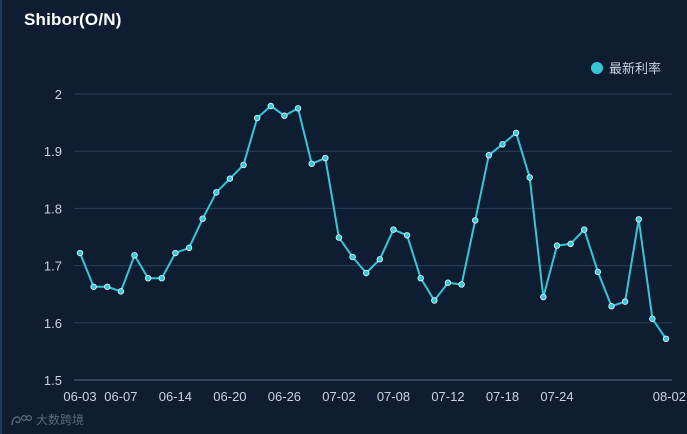 Image resolution: width=687 pixels, height=434 pixels. What do you see at coordinates (284, 396) in the screenshot?
I see `x-tick-label: 06-26` at bounding box center [284, 396].